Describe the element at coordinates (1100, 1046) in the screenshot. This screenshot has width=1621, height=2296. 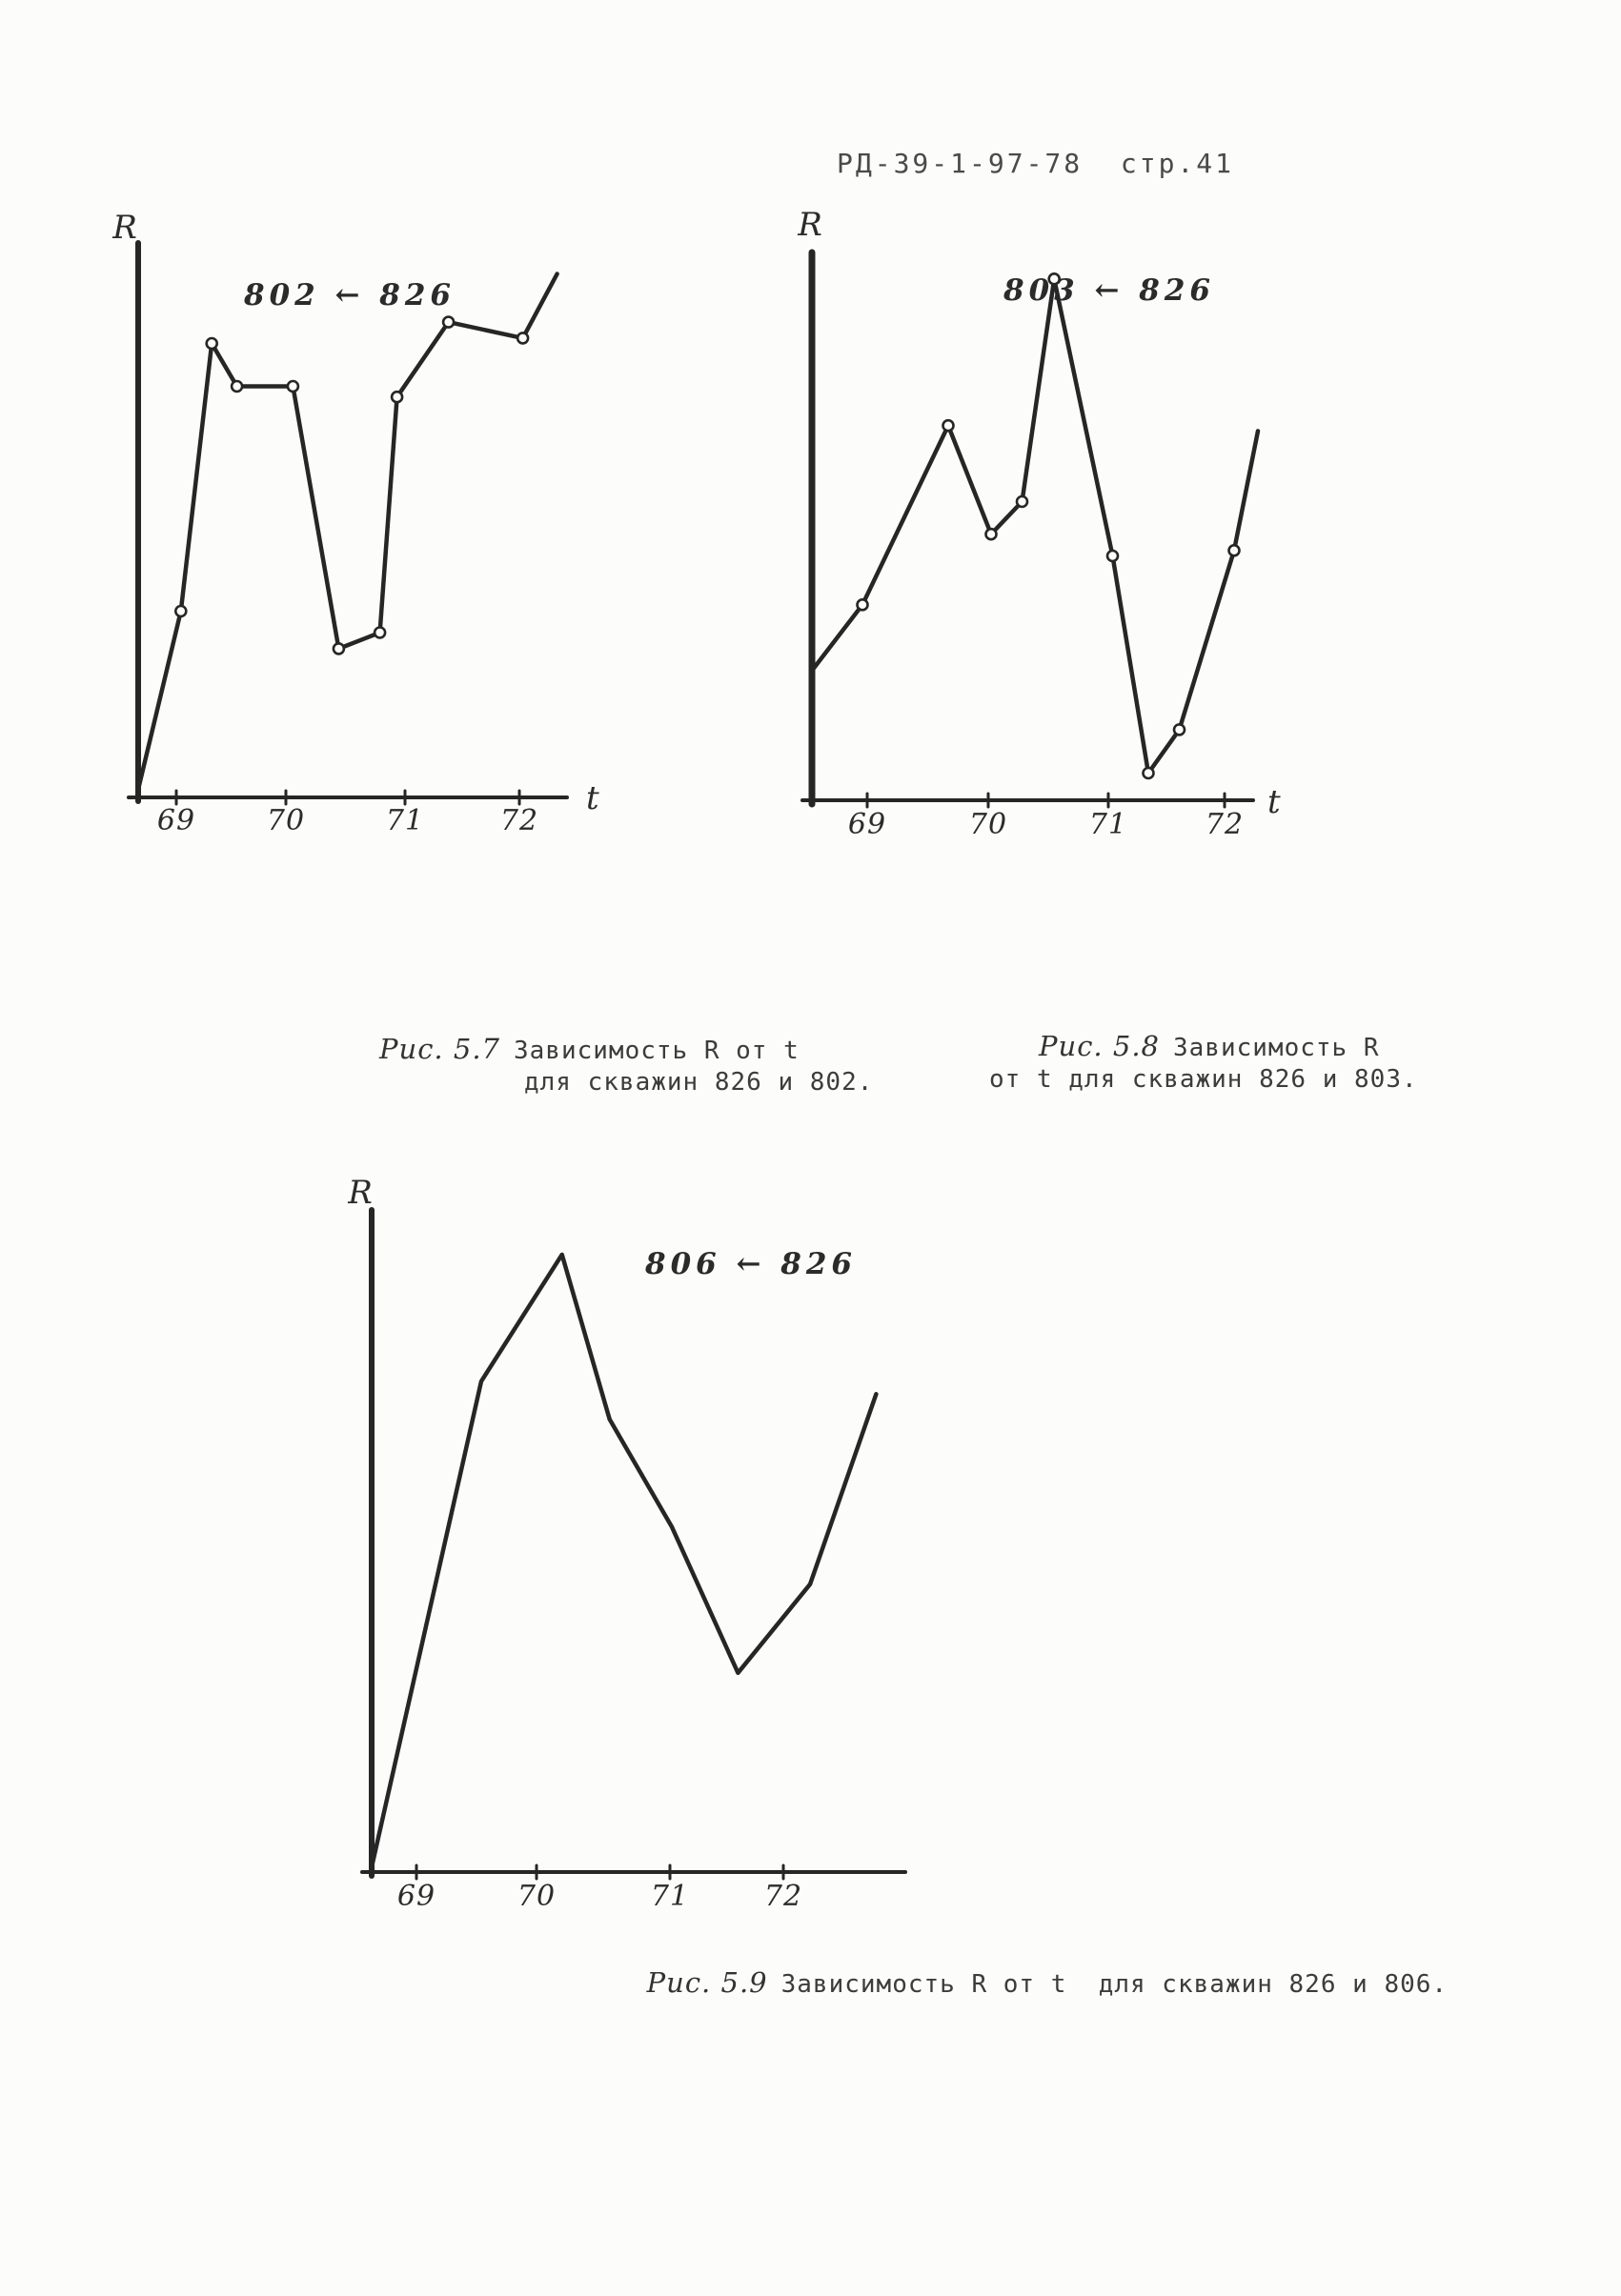
I see `figure-label: Рис. 5.8` at that location.